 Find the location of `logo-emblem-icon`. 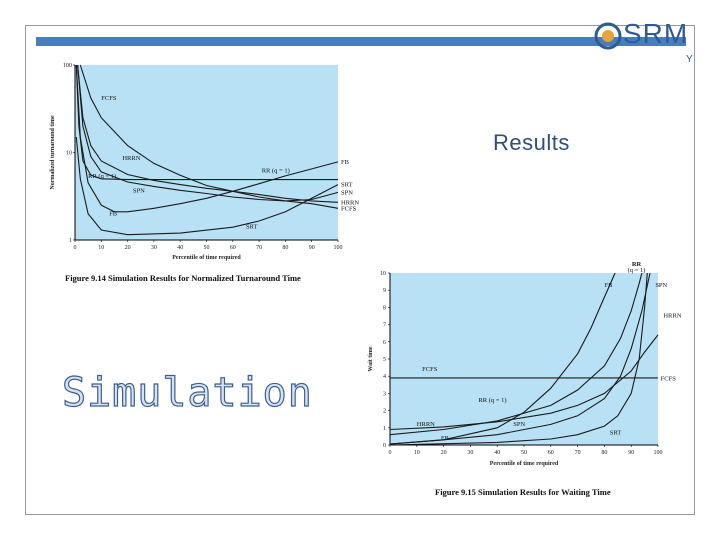

logo-emblem-icon is located at coordinates (608, 36).